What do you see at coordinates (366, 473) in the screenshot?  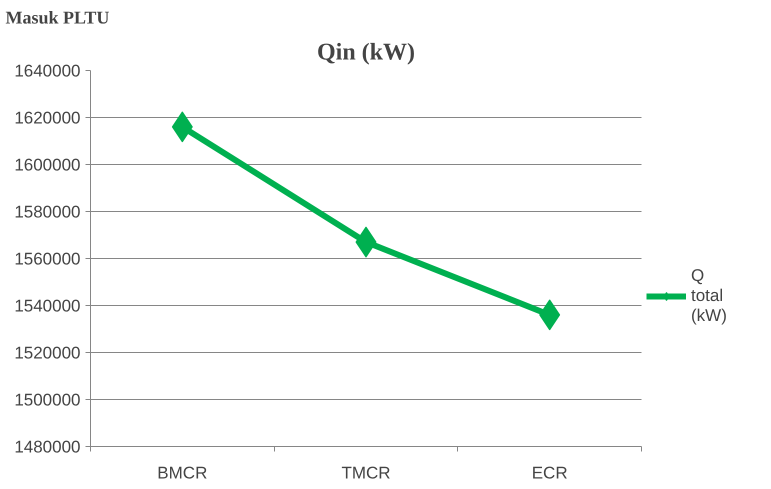 I see `x-tick-label: TMCR` at bounding box center [366, 473].